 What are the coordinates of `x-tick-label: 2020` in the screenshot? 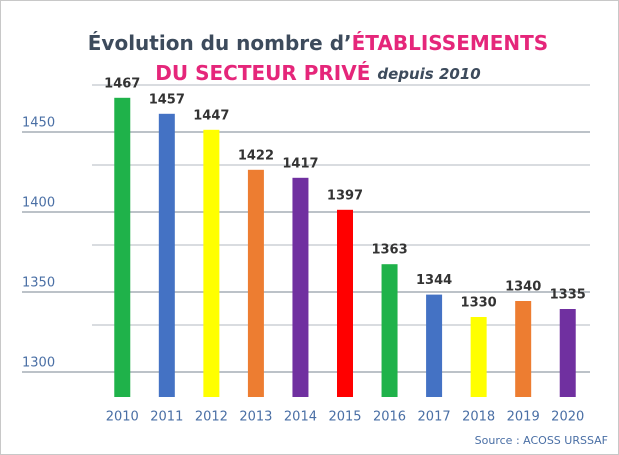 It's located at (567, 417).